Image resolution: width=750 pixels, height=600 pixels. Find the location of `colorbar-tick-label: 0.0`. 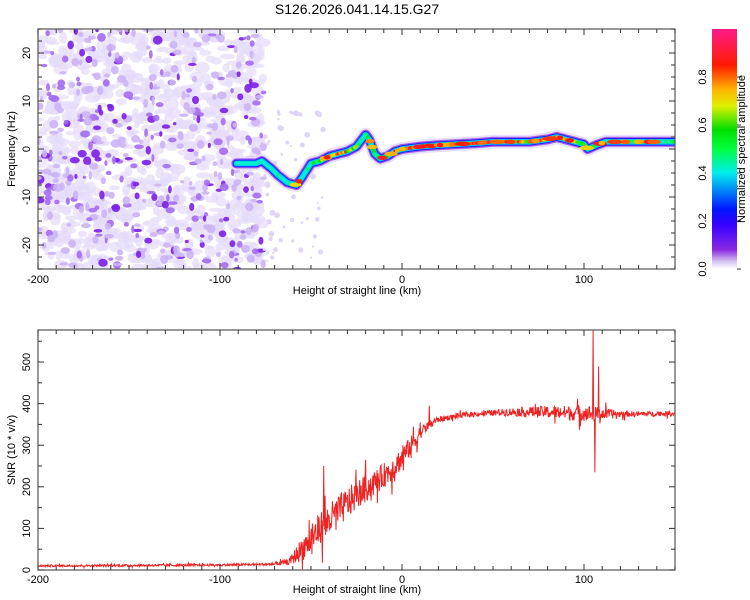

colorbar-tick-label: 0.0 is located at coordinates (703, 268).